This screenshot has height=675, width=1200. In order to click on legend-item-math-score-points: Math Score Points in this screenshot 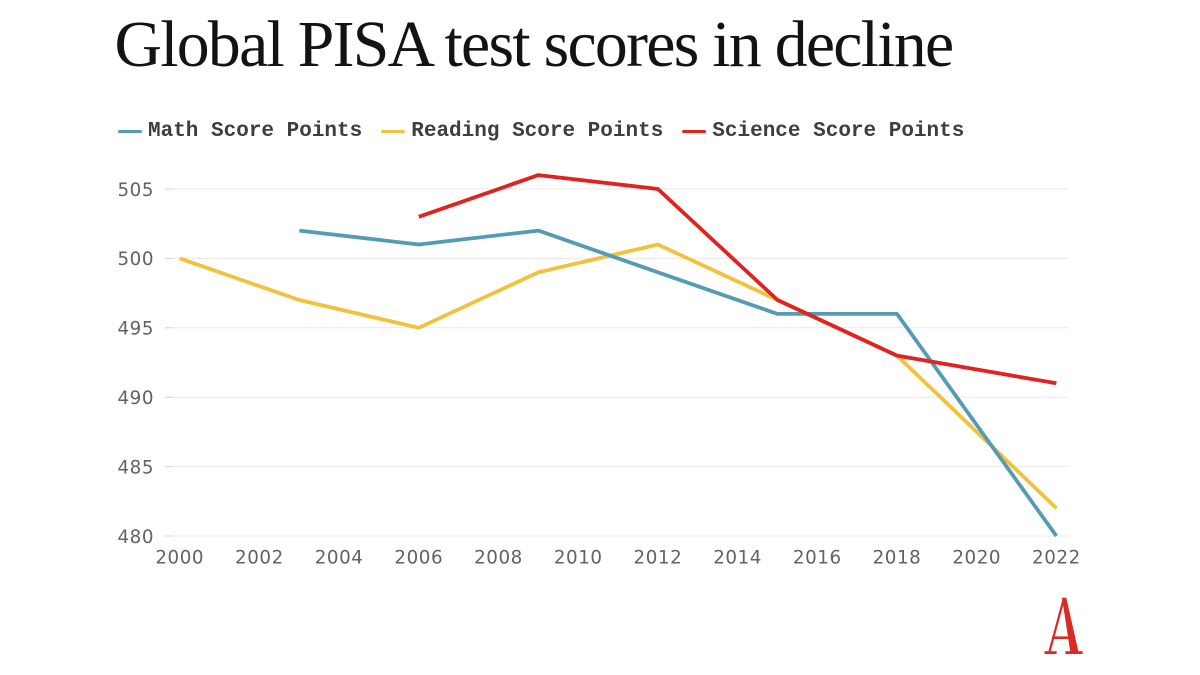, I will do `click(240, 131)`.